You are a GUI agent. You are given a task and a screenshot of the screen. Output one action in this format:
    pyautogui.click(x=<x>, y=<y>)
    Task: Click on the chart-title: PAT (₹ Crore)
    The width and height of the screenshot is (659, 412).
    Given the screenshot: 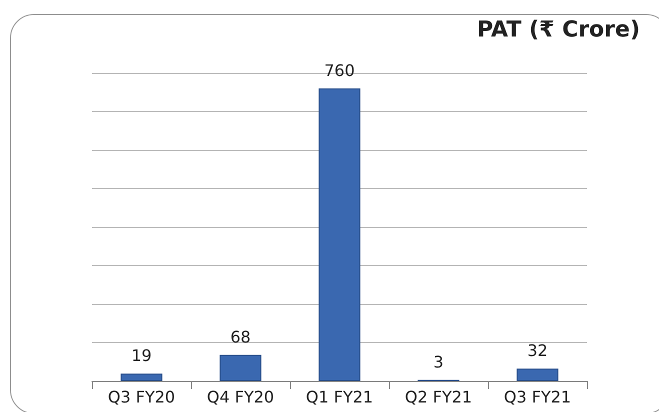 What is the action you would take?
    pyautogui.click(x=558, y=30)
    